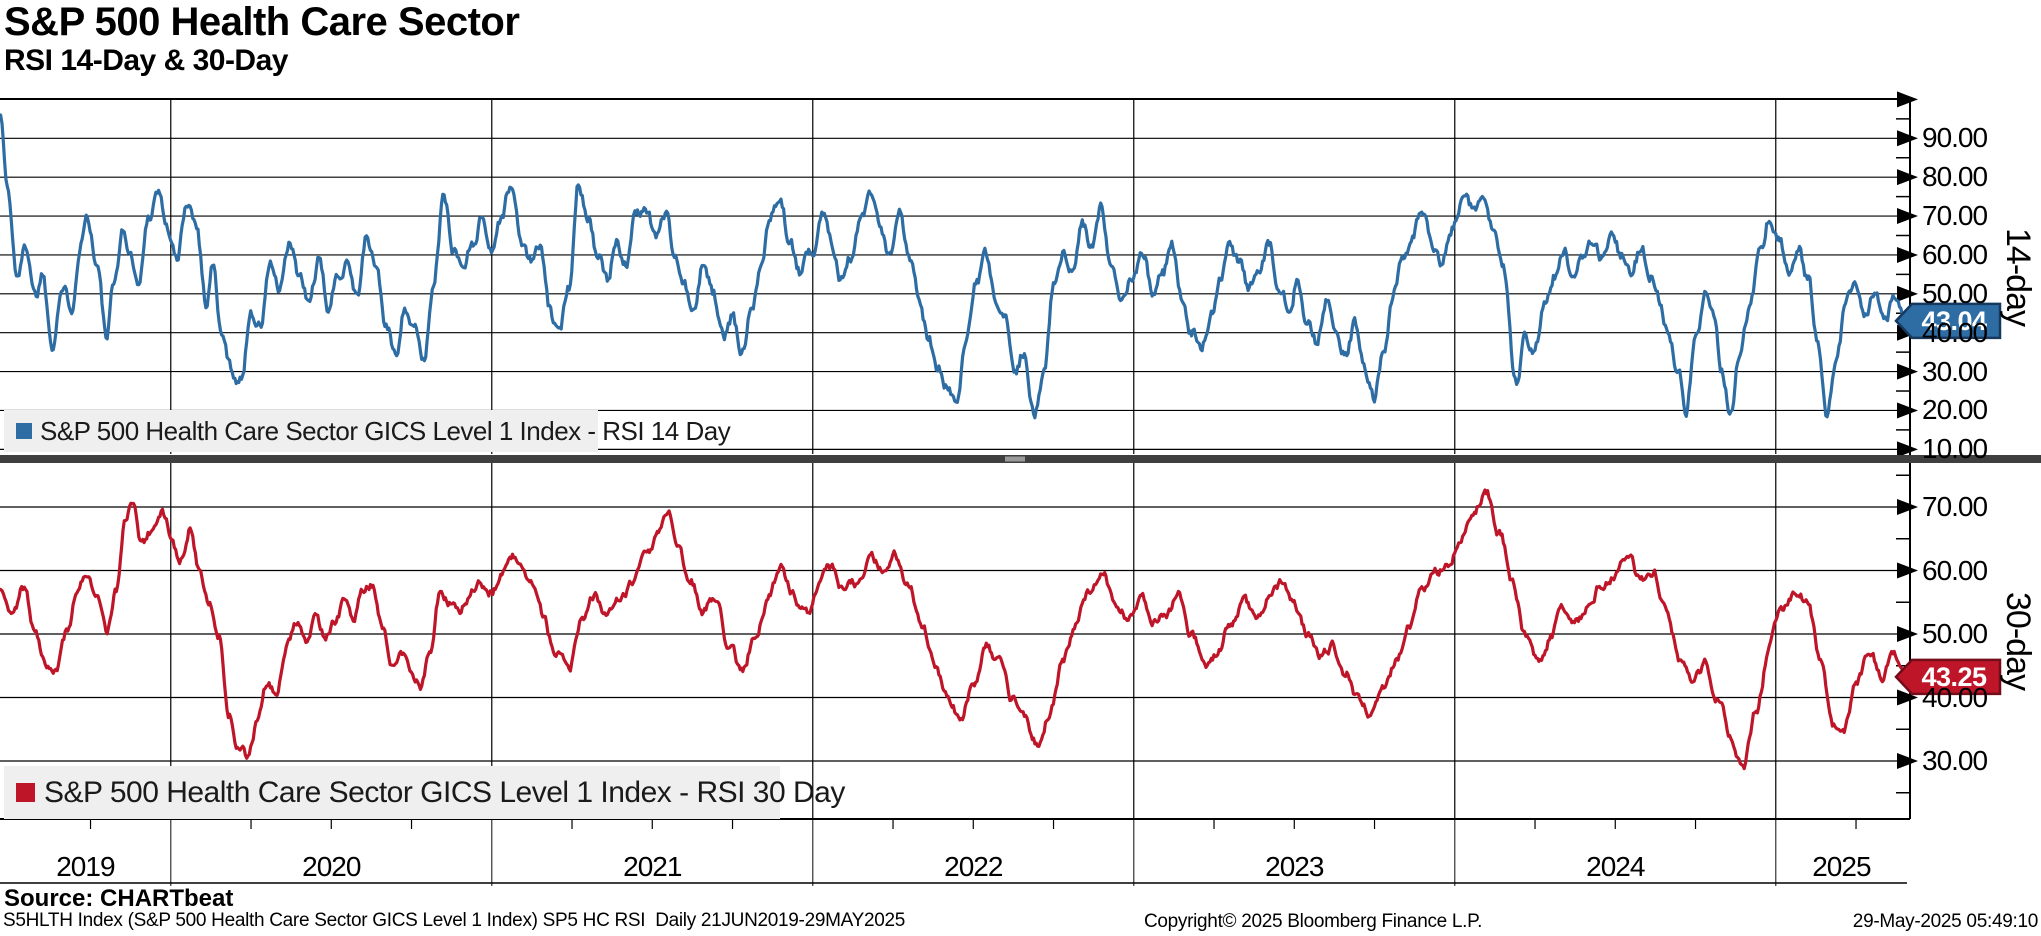 Image resolution: width=2041 pixels, height=936 pixels. What do you see at coordinates (1955, 254) in the screenshot?
I see `rsi14-axis-label: 60.00` at bounding box center [1955, 254].